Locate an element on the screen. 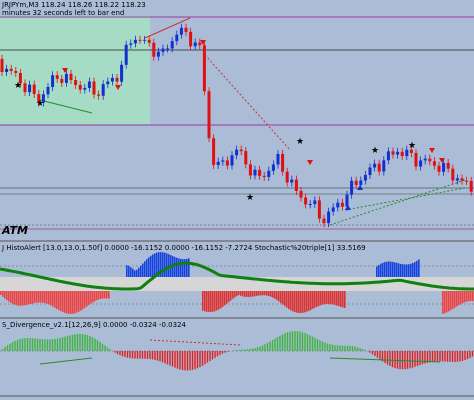 This screenshot has width=474, height=400. symbol-info: JRJPYm,M3 118.24 118.26 118.22 118.23 is located at coordinates (73, 5).